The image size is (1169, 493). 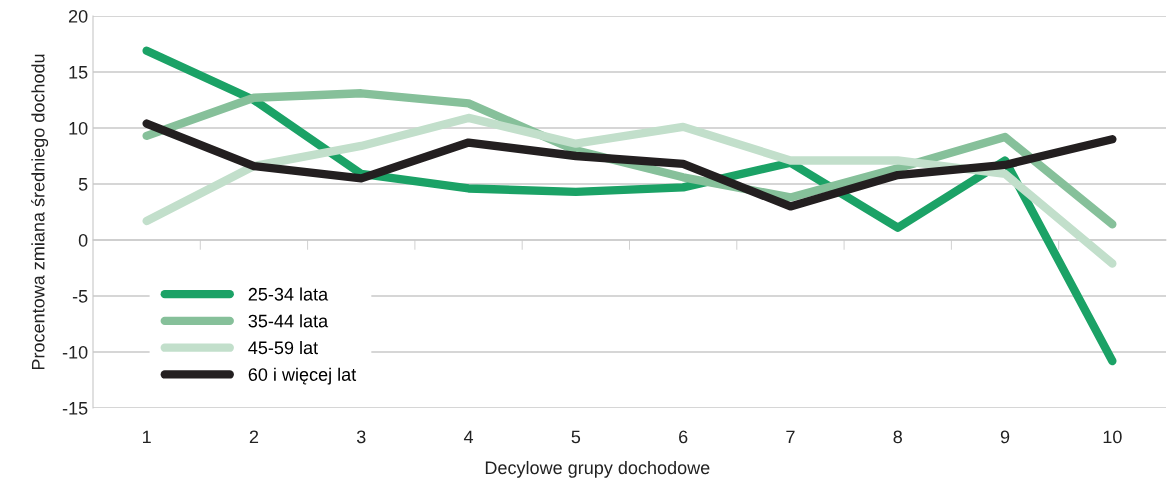 I want to click on y-axis-title: Procentowa zmiana średniego dochodu, so click(x=40, y=212).